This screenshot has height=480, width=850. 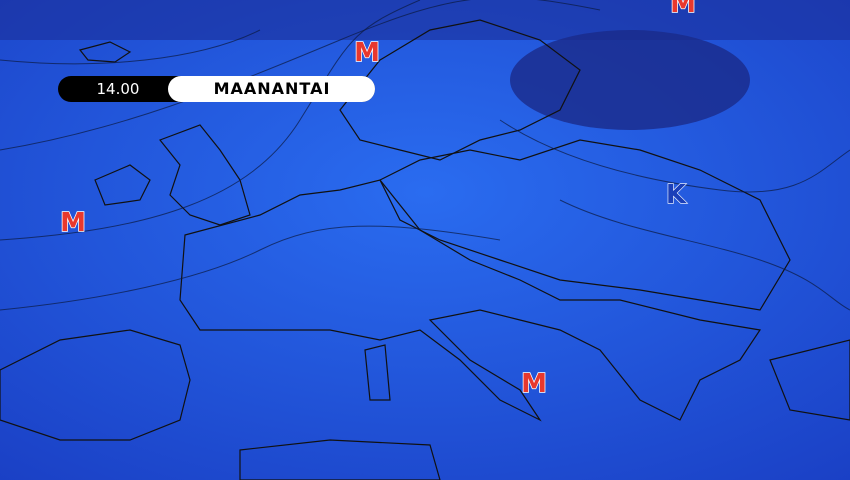 What do you see at coordinates (340, 459) in the screenshot?
I see `north-africa` at bounding box center [340, 459].